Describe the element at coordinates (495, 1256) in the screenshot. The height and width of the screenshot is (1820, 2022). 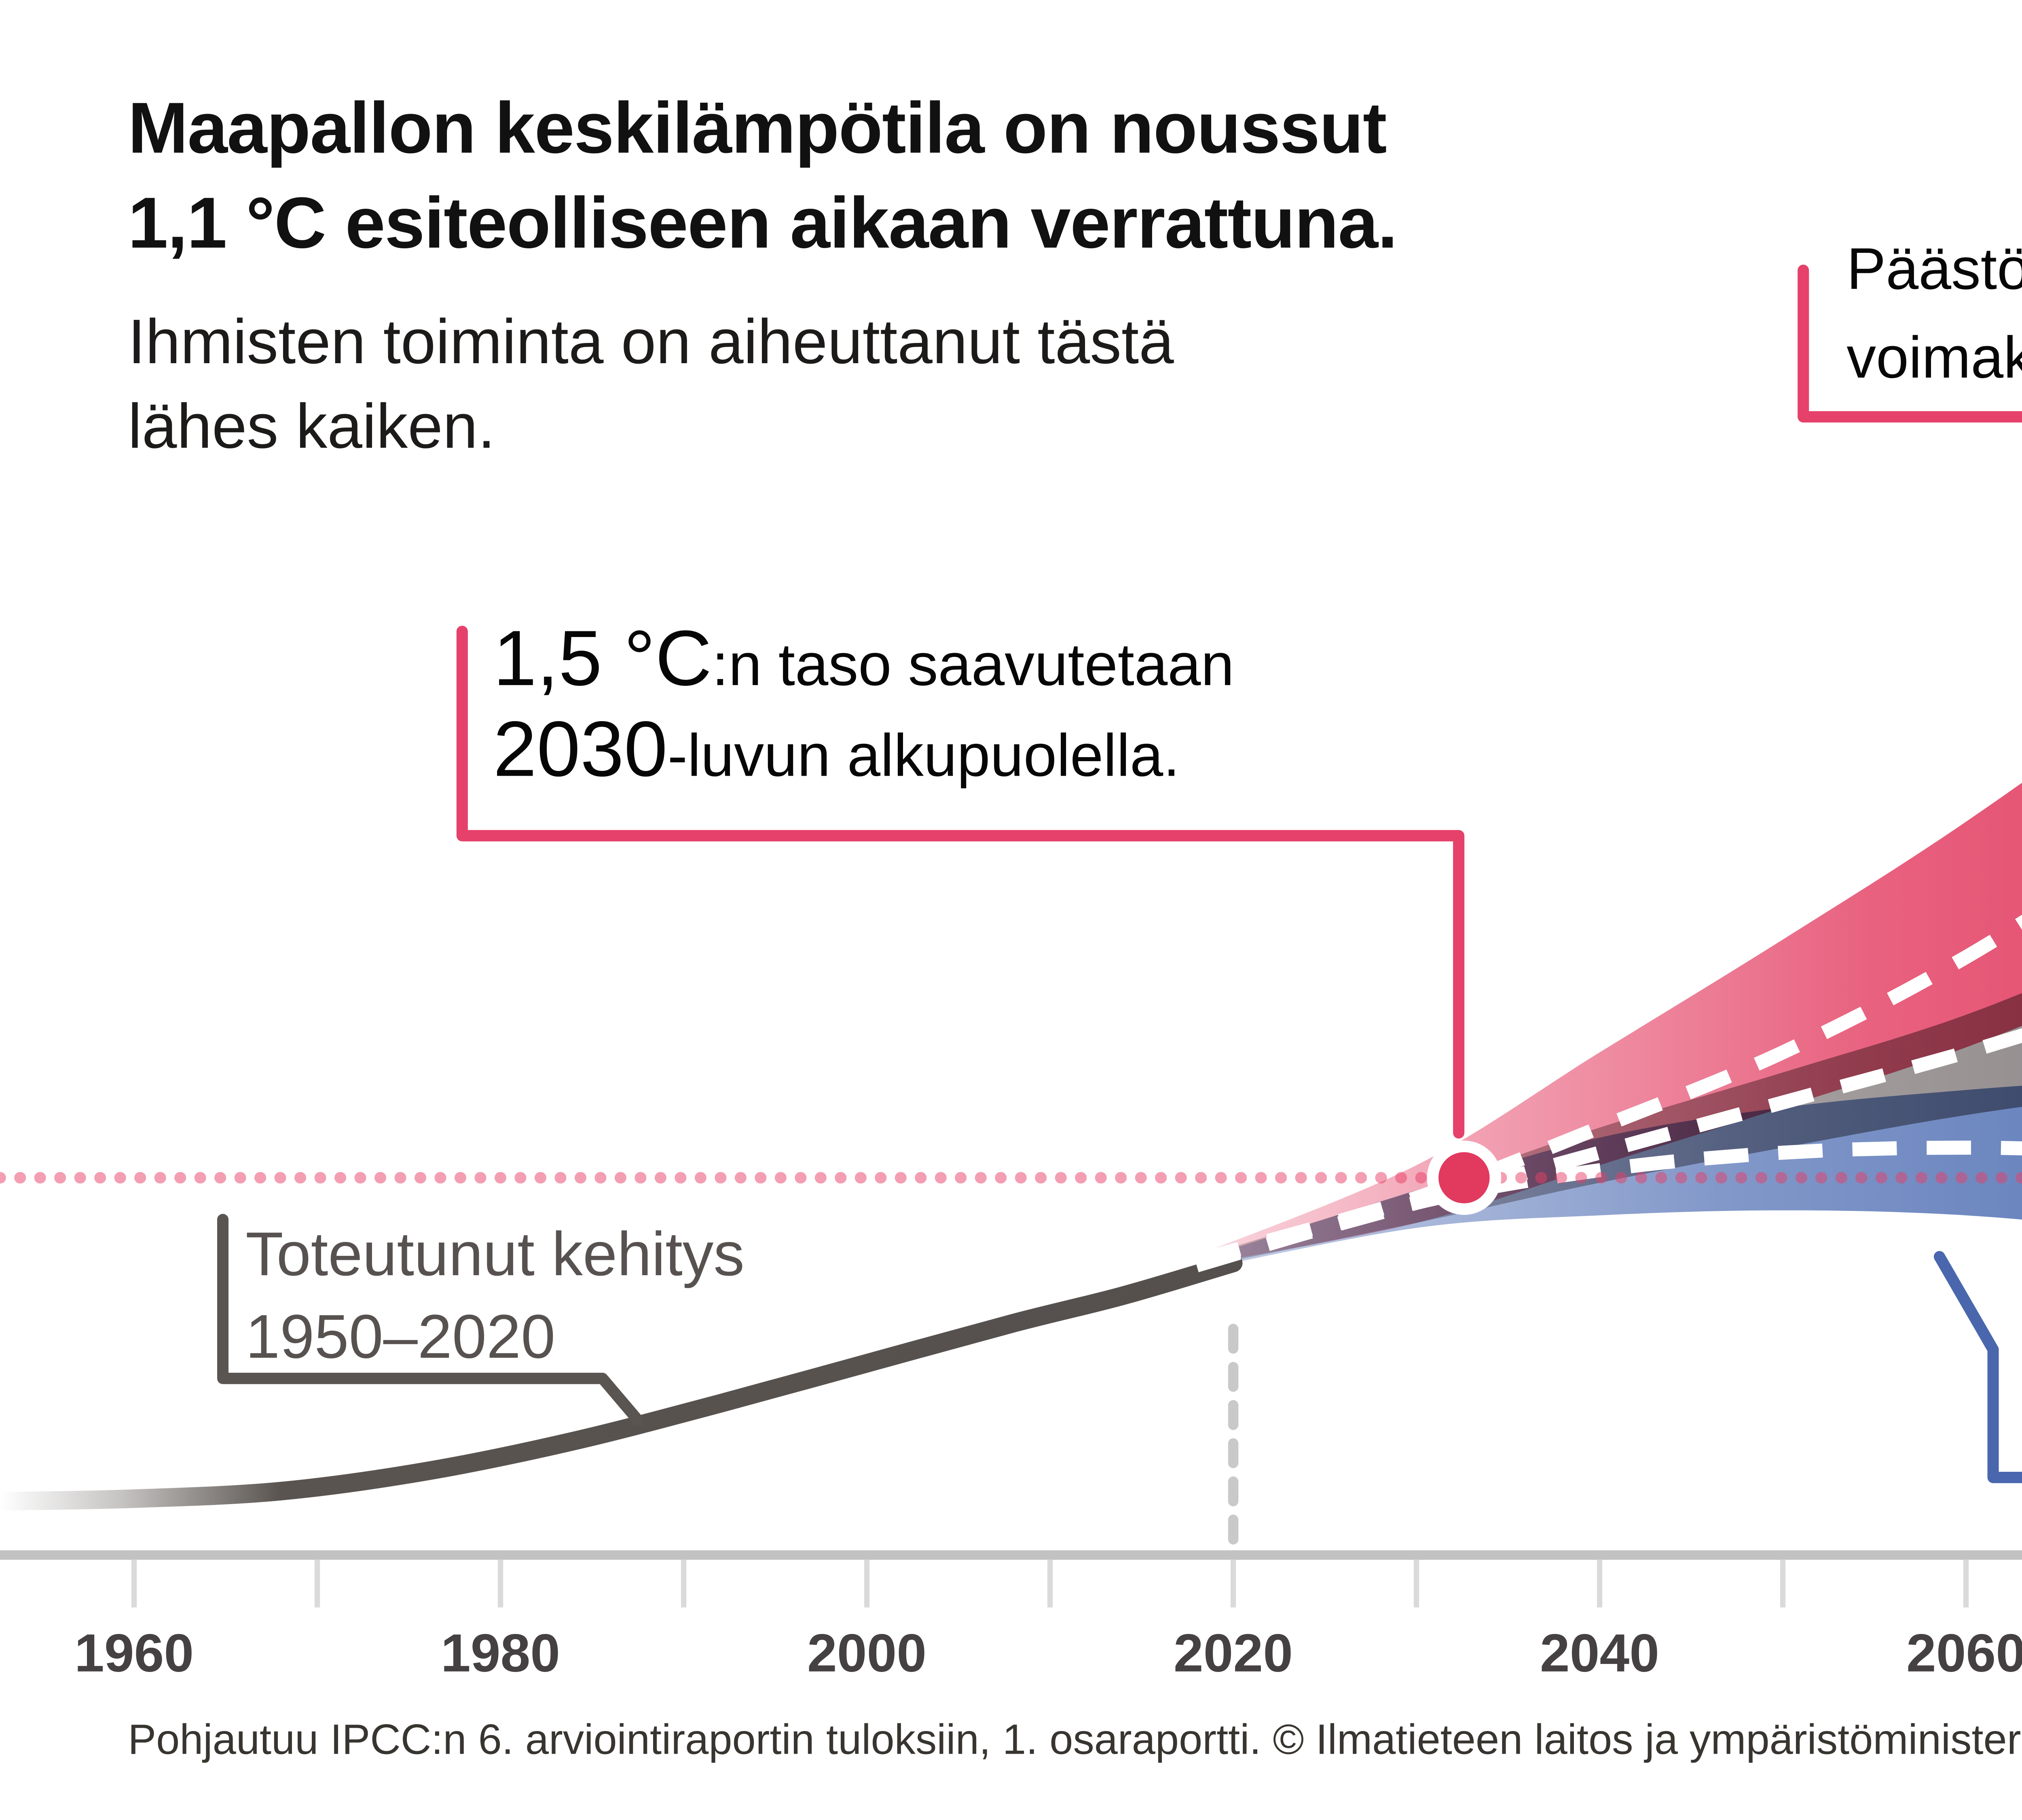
I see `annotation-historical-line1: Toteutunut kehitys` at that location.